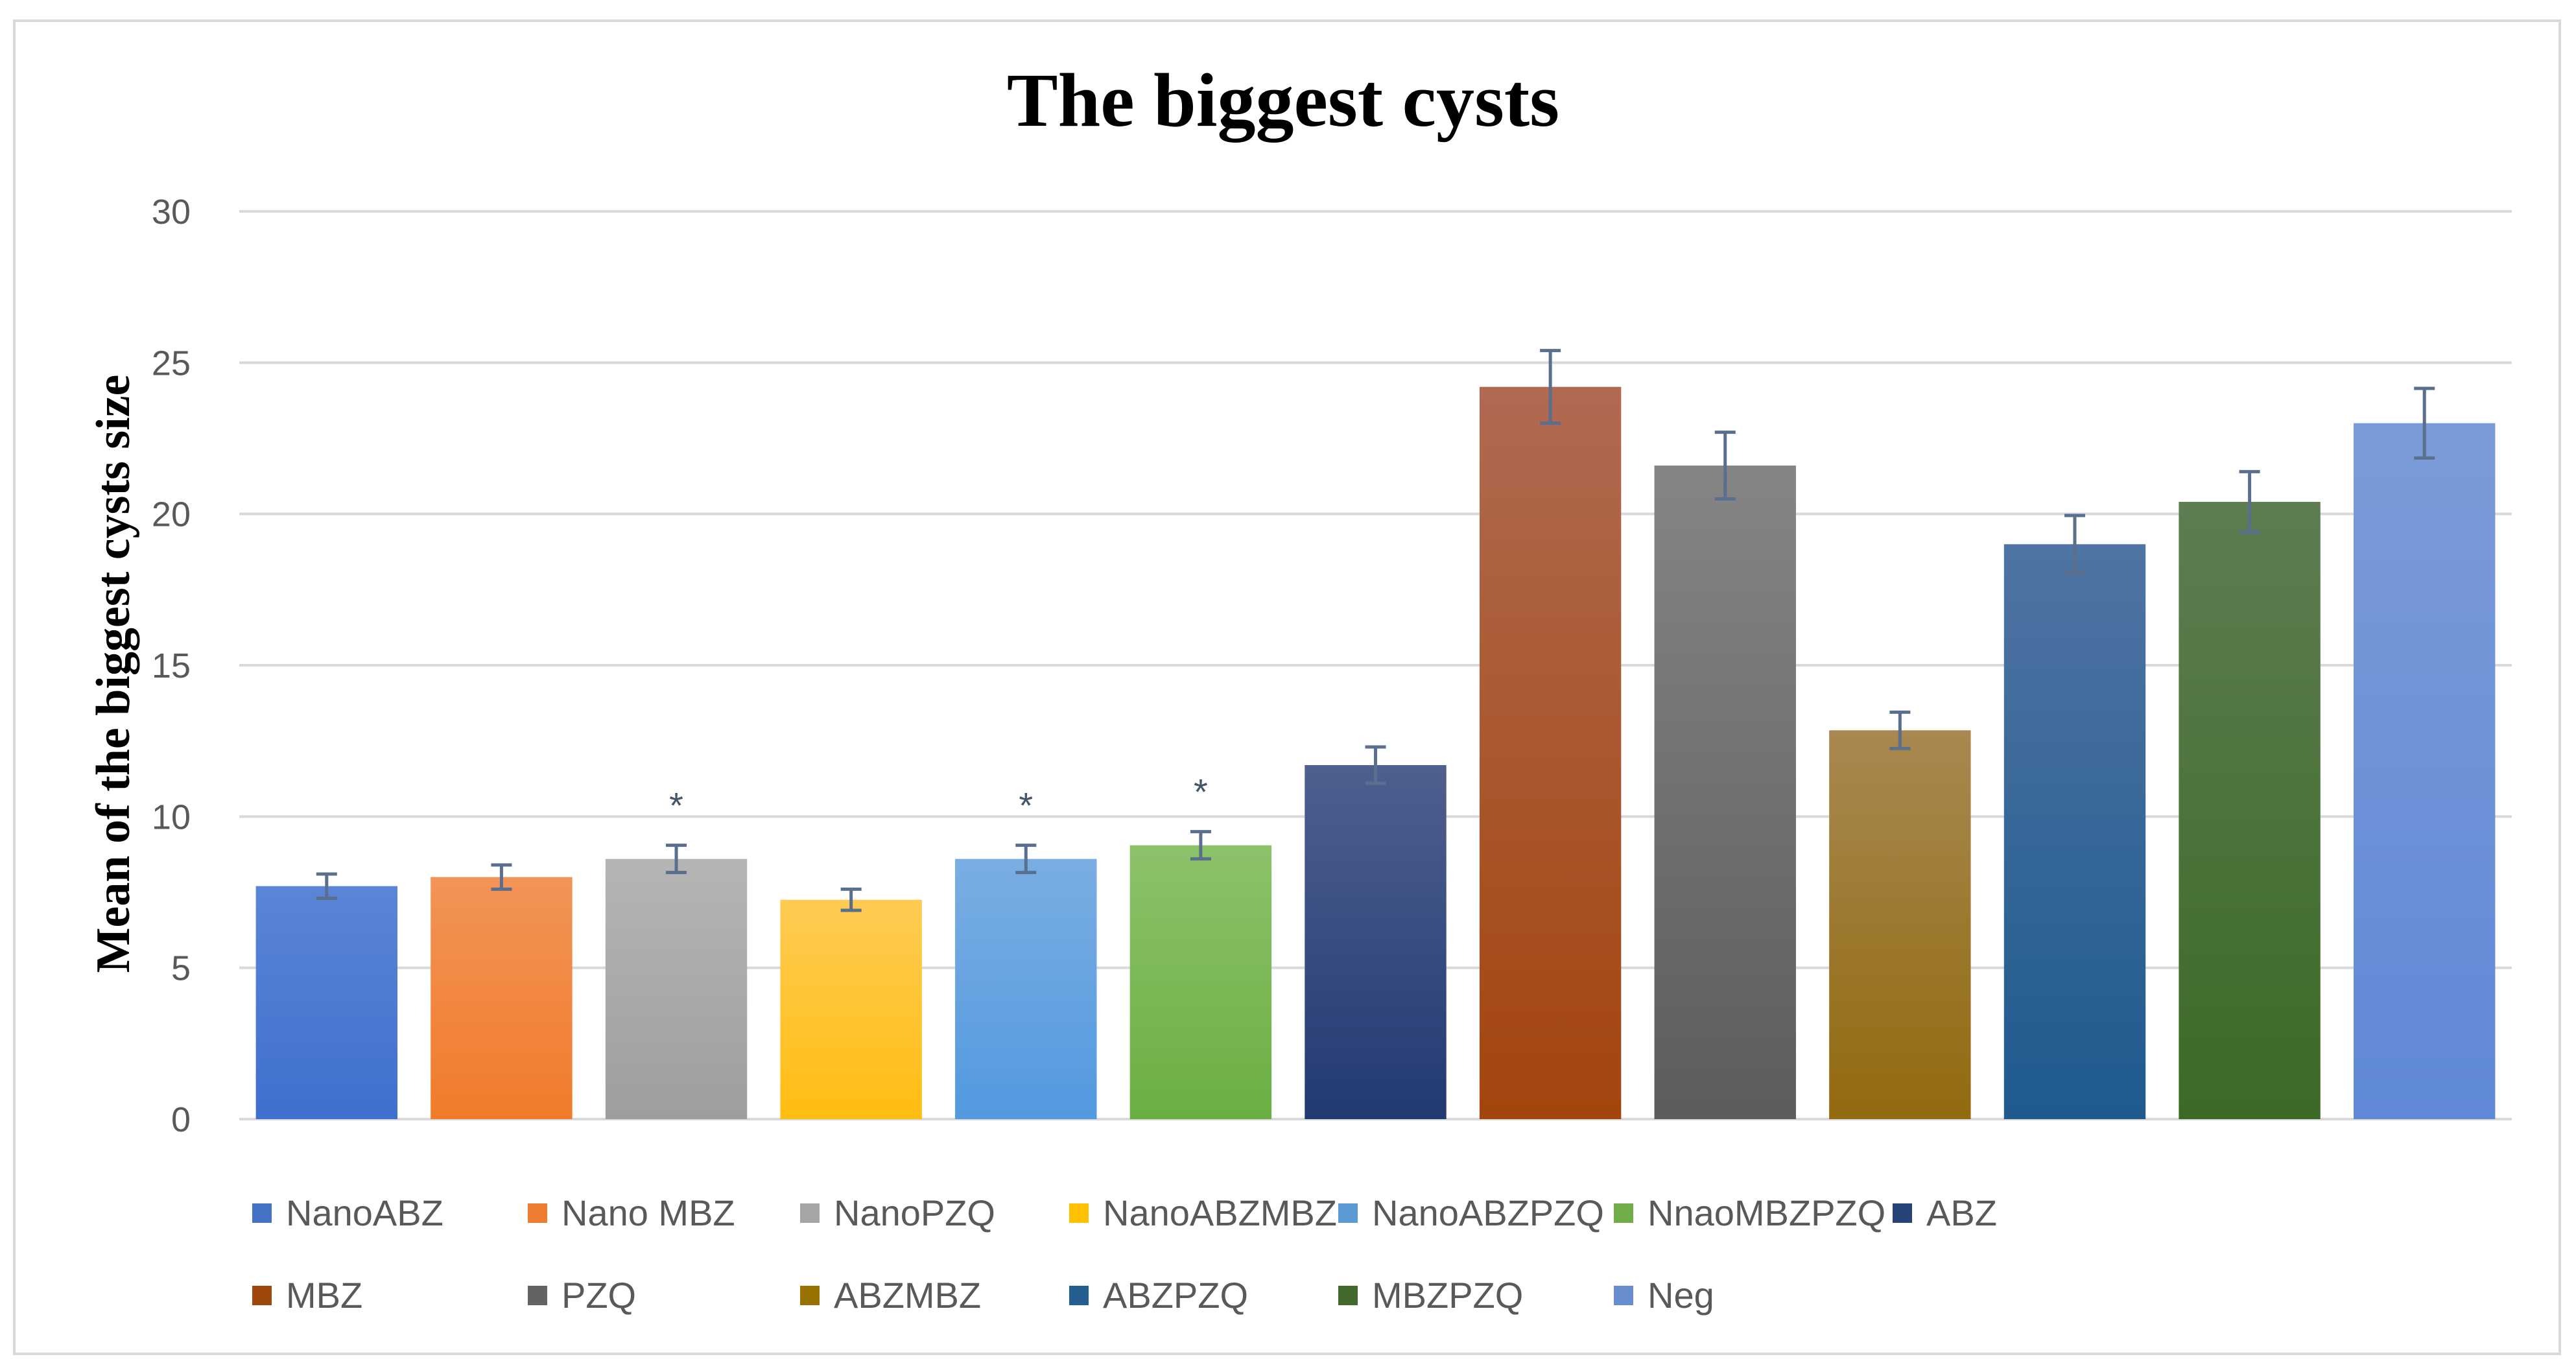 The width and height of the screenshot is (2576, 1372). Describe the element at coordinates (676, 806) in the screenshot. I see `significance-mark-2: *` at that location.